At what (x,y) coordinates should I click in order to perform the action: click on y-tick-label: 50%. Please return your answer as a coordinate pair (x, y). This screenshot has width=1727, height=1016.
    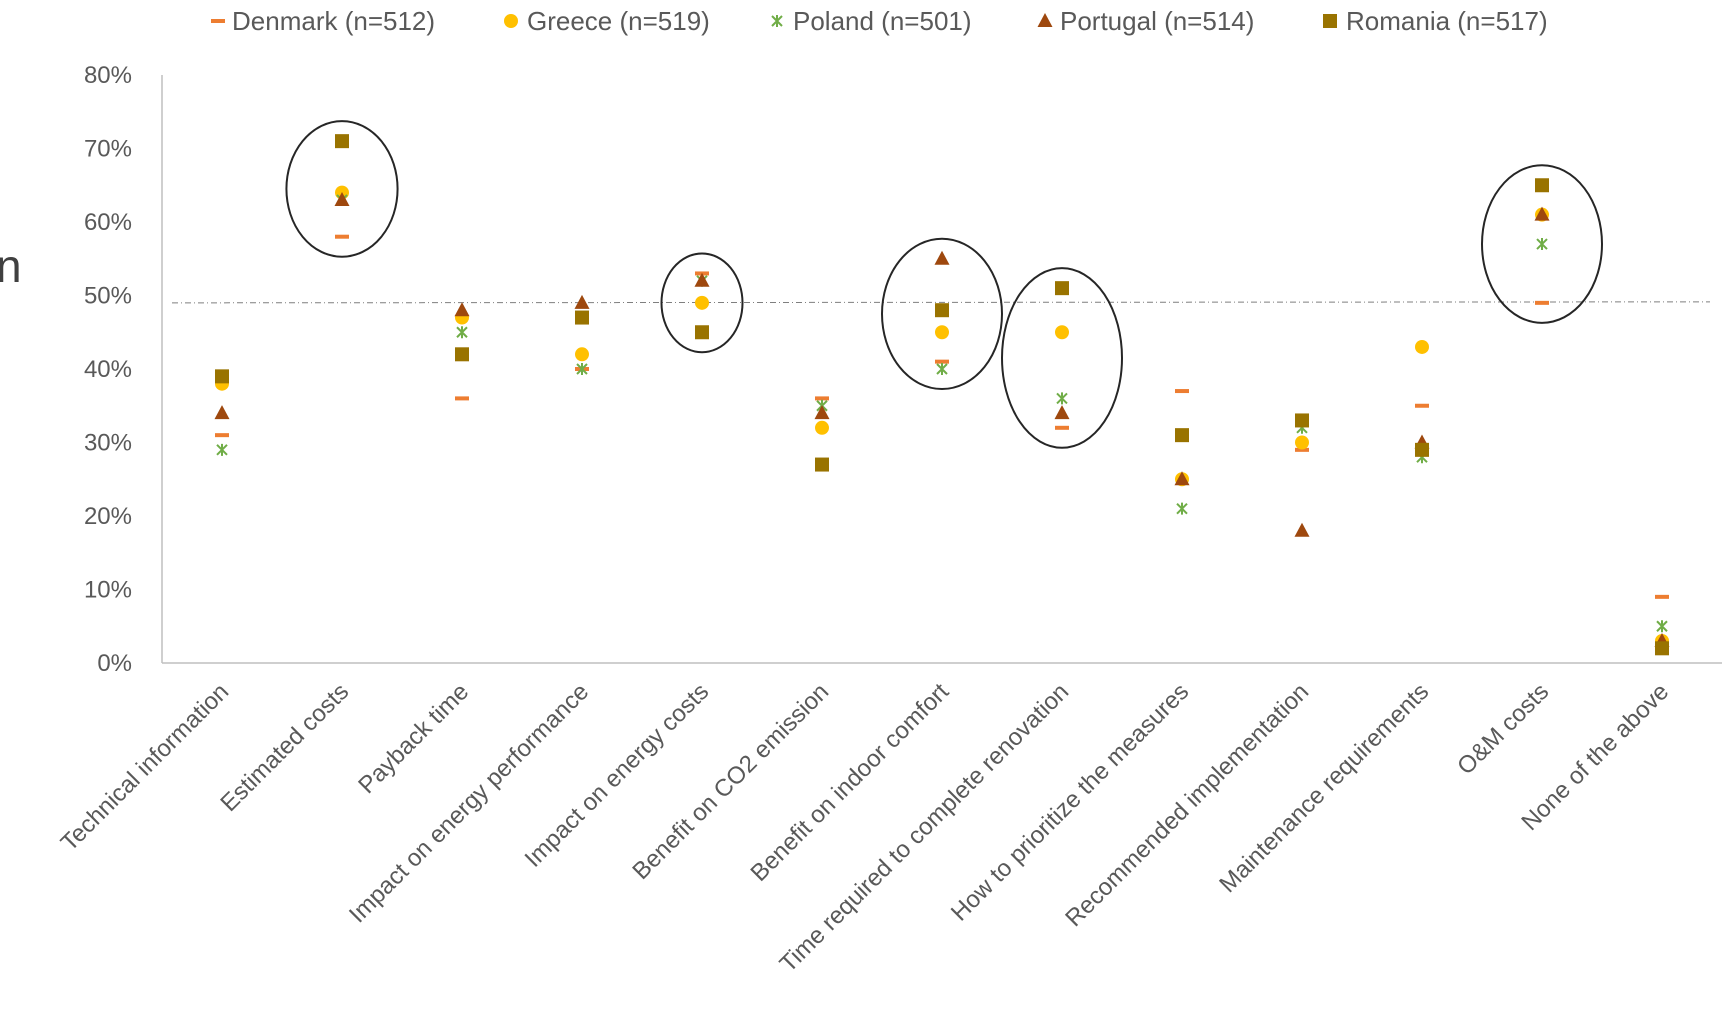
    Looking at the image, I should click on (108, 296).